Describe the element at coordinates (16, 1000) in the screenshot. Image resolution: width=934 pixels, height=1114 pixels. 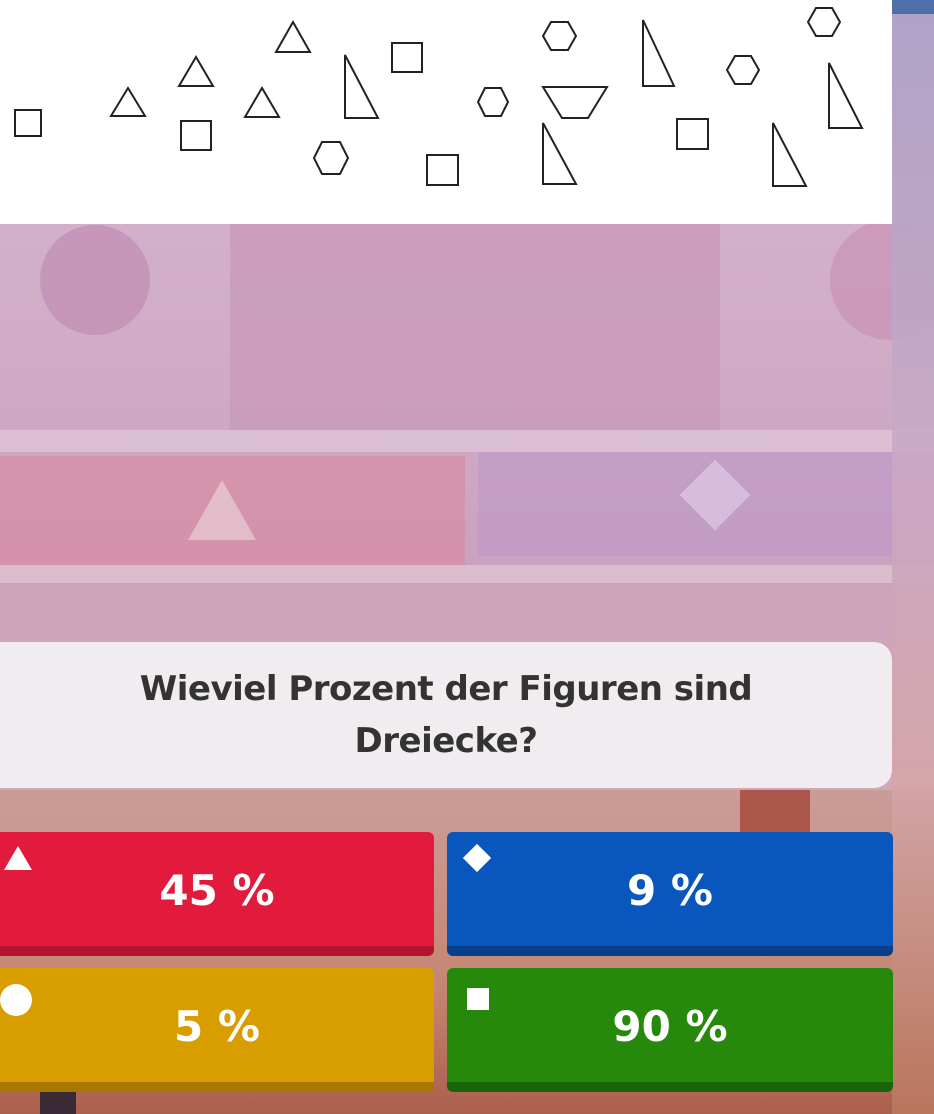
I see `circle-icon` at that location.